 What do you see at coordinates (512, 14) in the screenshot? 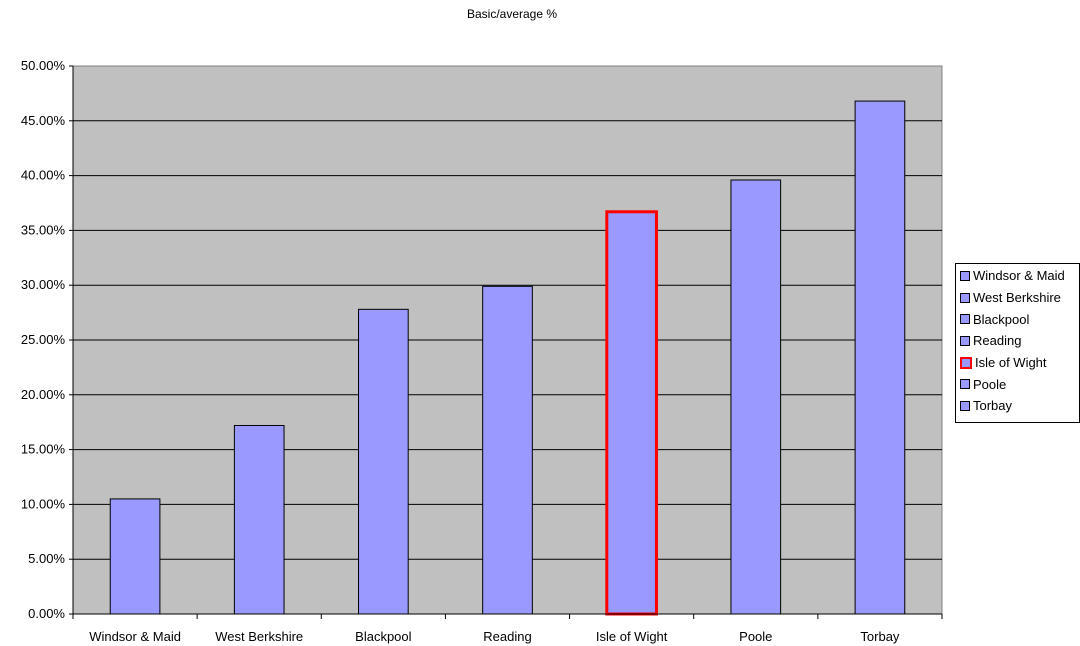
I see `chart-title: Basic/average %` at bounding box center [512, 14].